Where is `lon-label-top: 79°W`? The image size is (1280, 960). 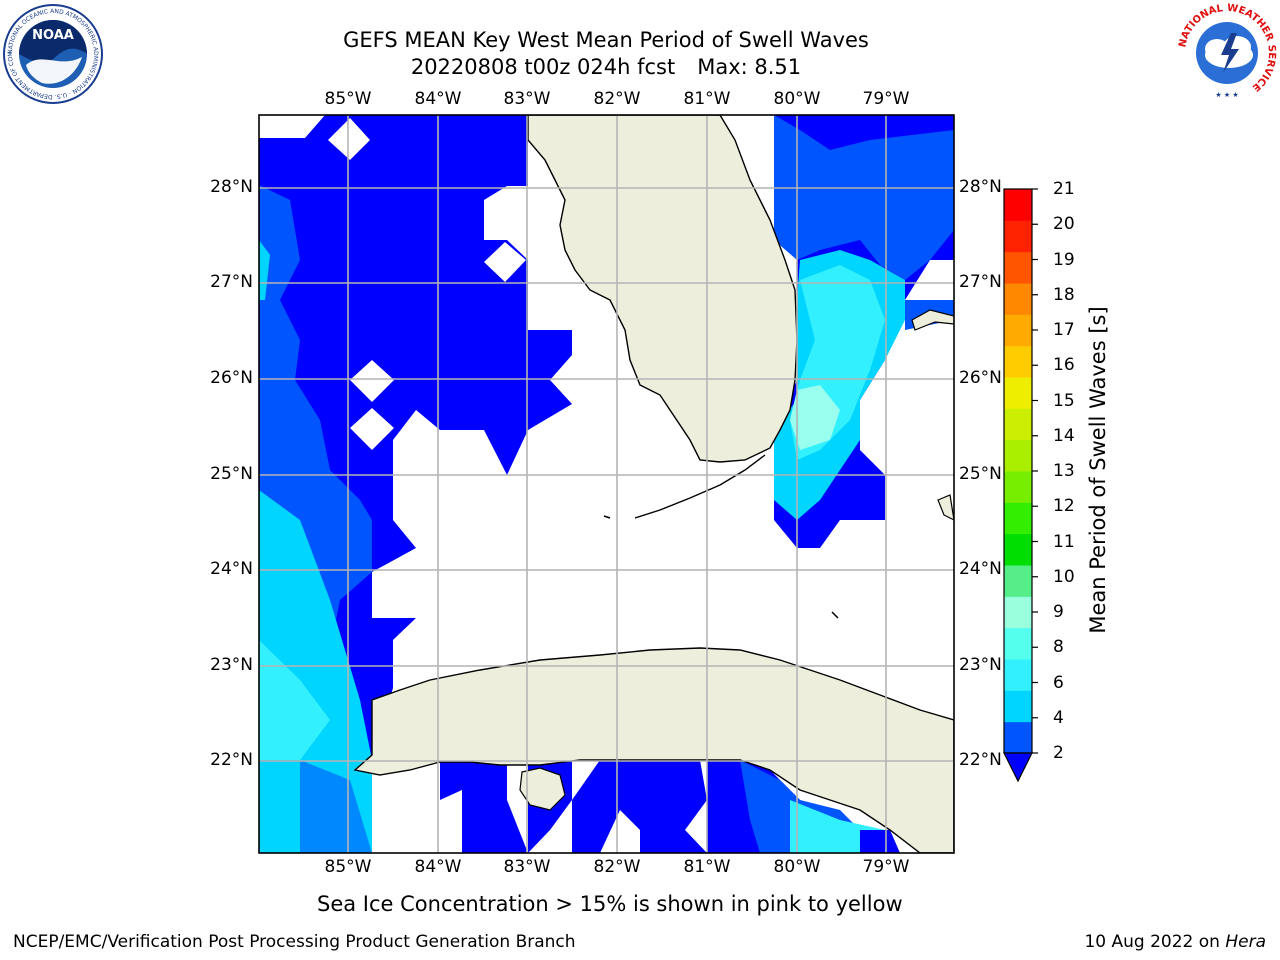
lon-label-top: 79°W is located at coordinates (886, 99).